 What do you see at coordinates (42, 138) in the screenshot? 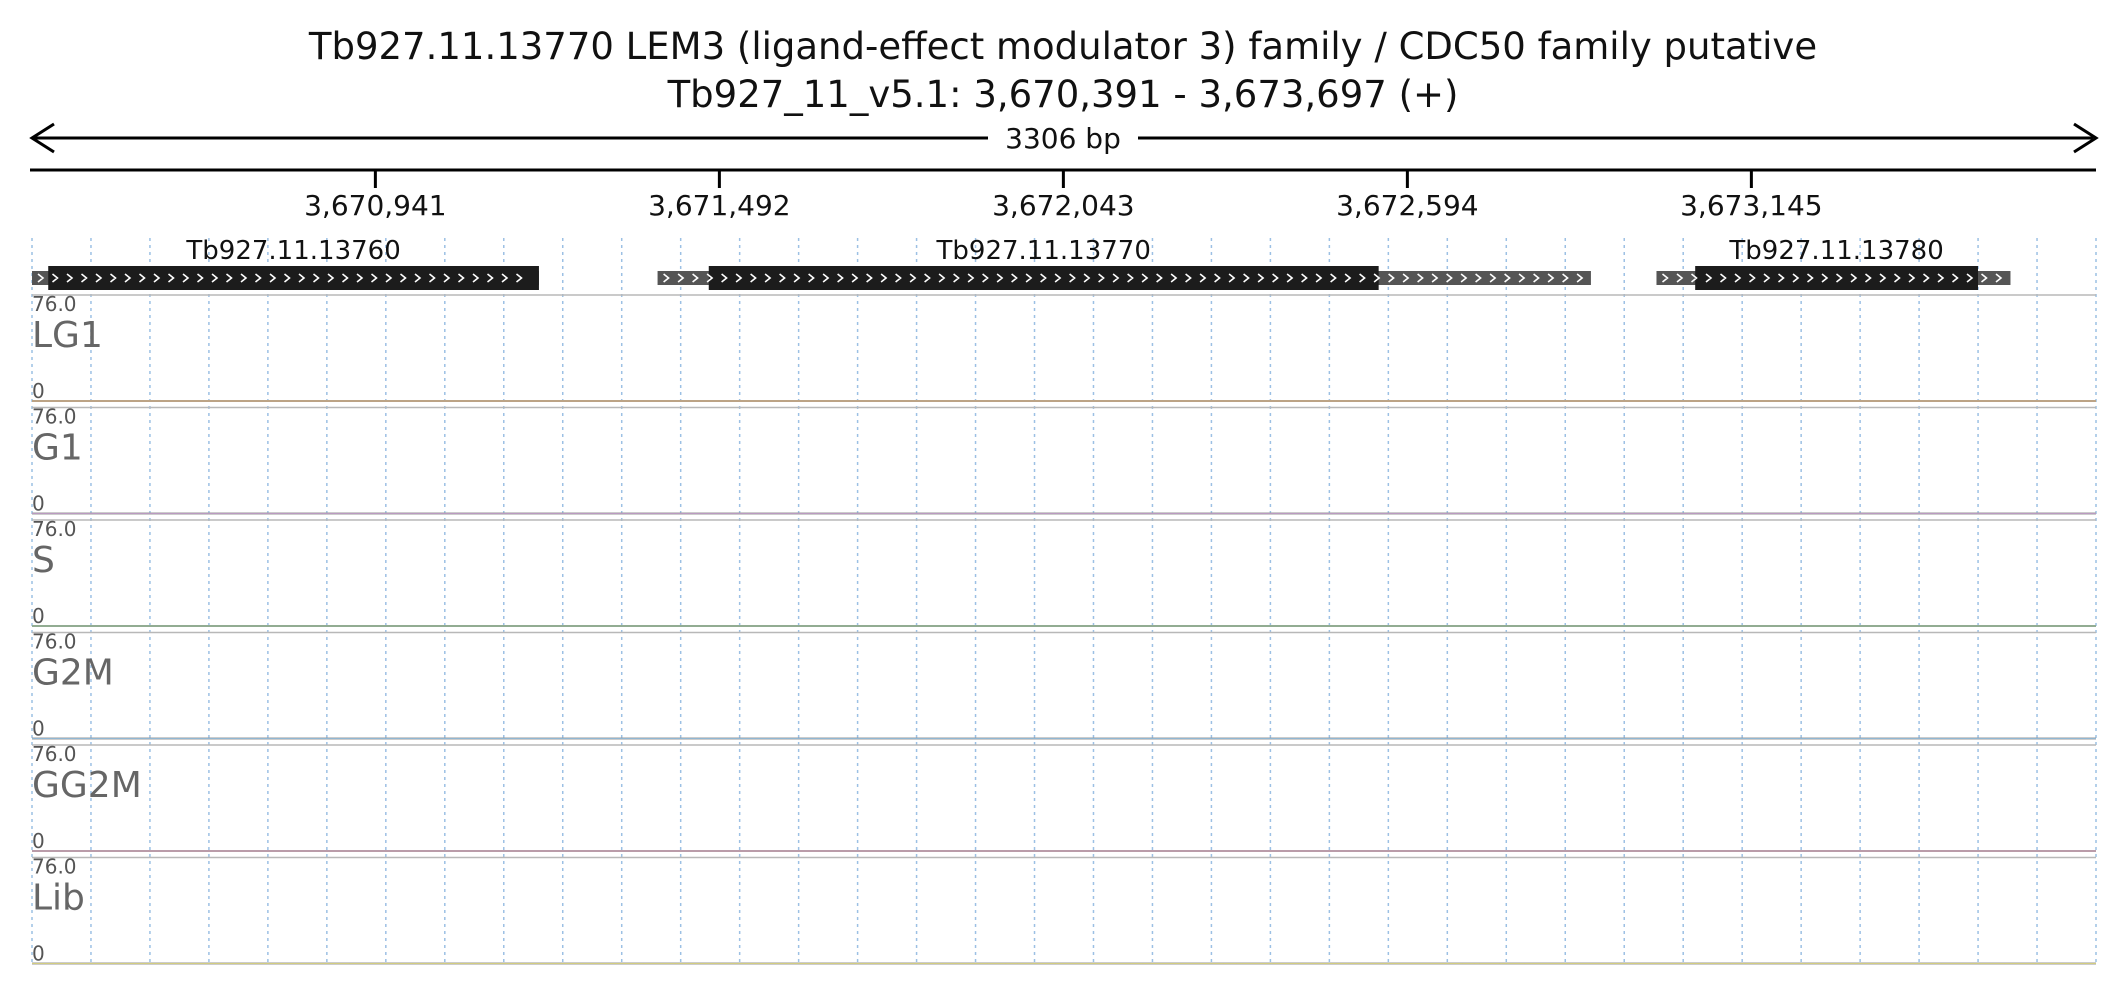
I see `span-left-arrow-icon` at bounding box center [42, 138].